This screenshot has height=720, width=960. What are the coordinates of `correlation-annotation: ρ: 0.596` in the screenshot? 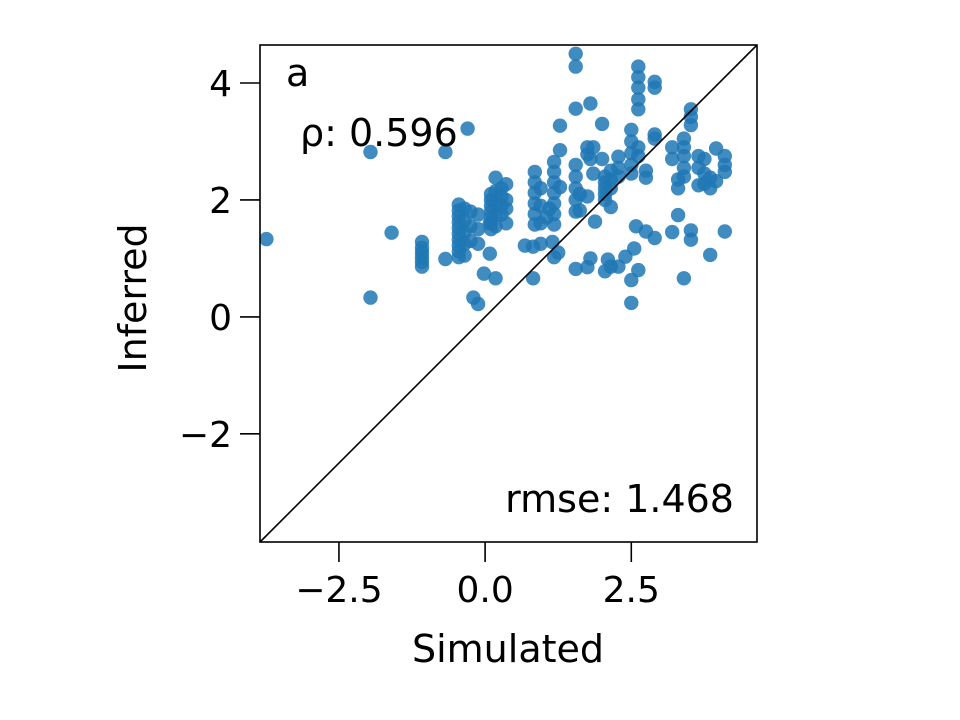 It's located at (379, 133).